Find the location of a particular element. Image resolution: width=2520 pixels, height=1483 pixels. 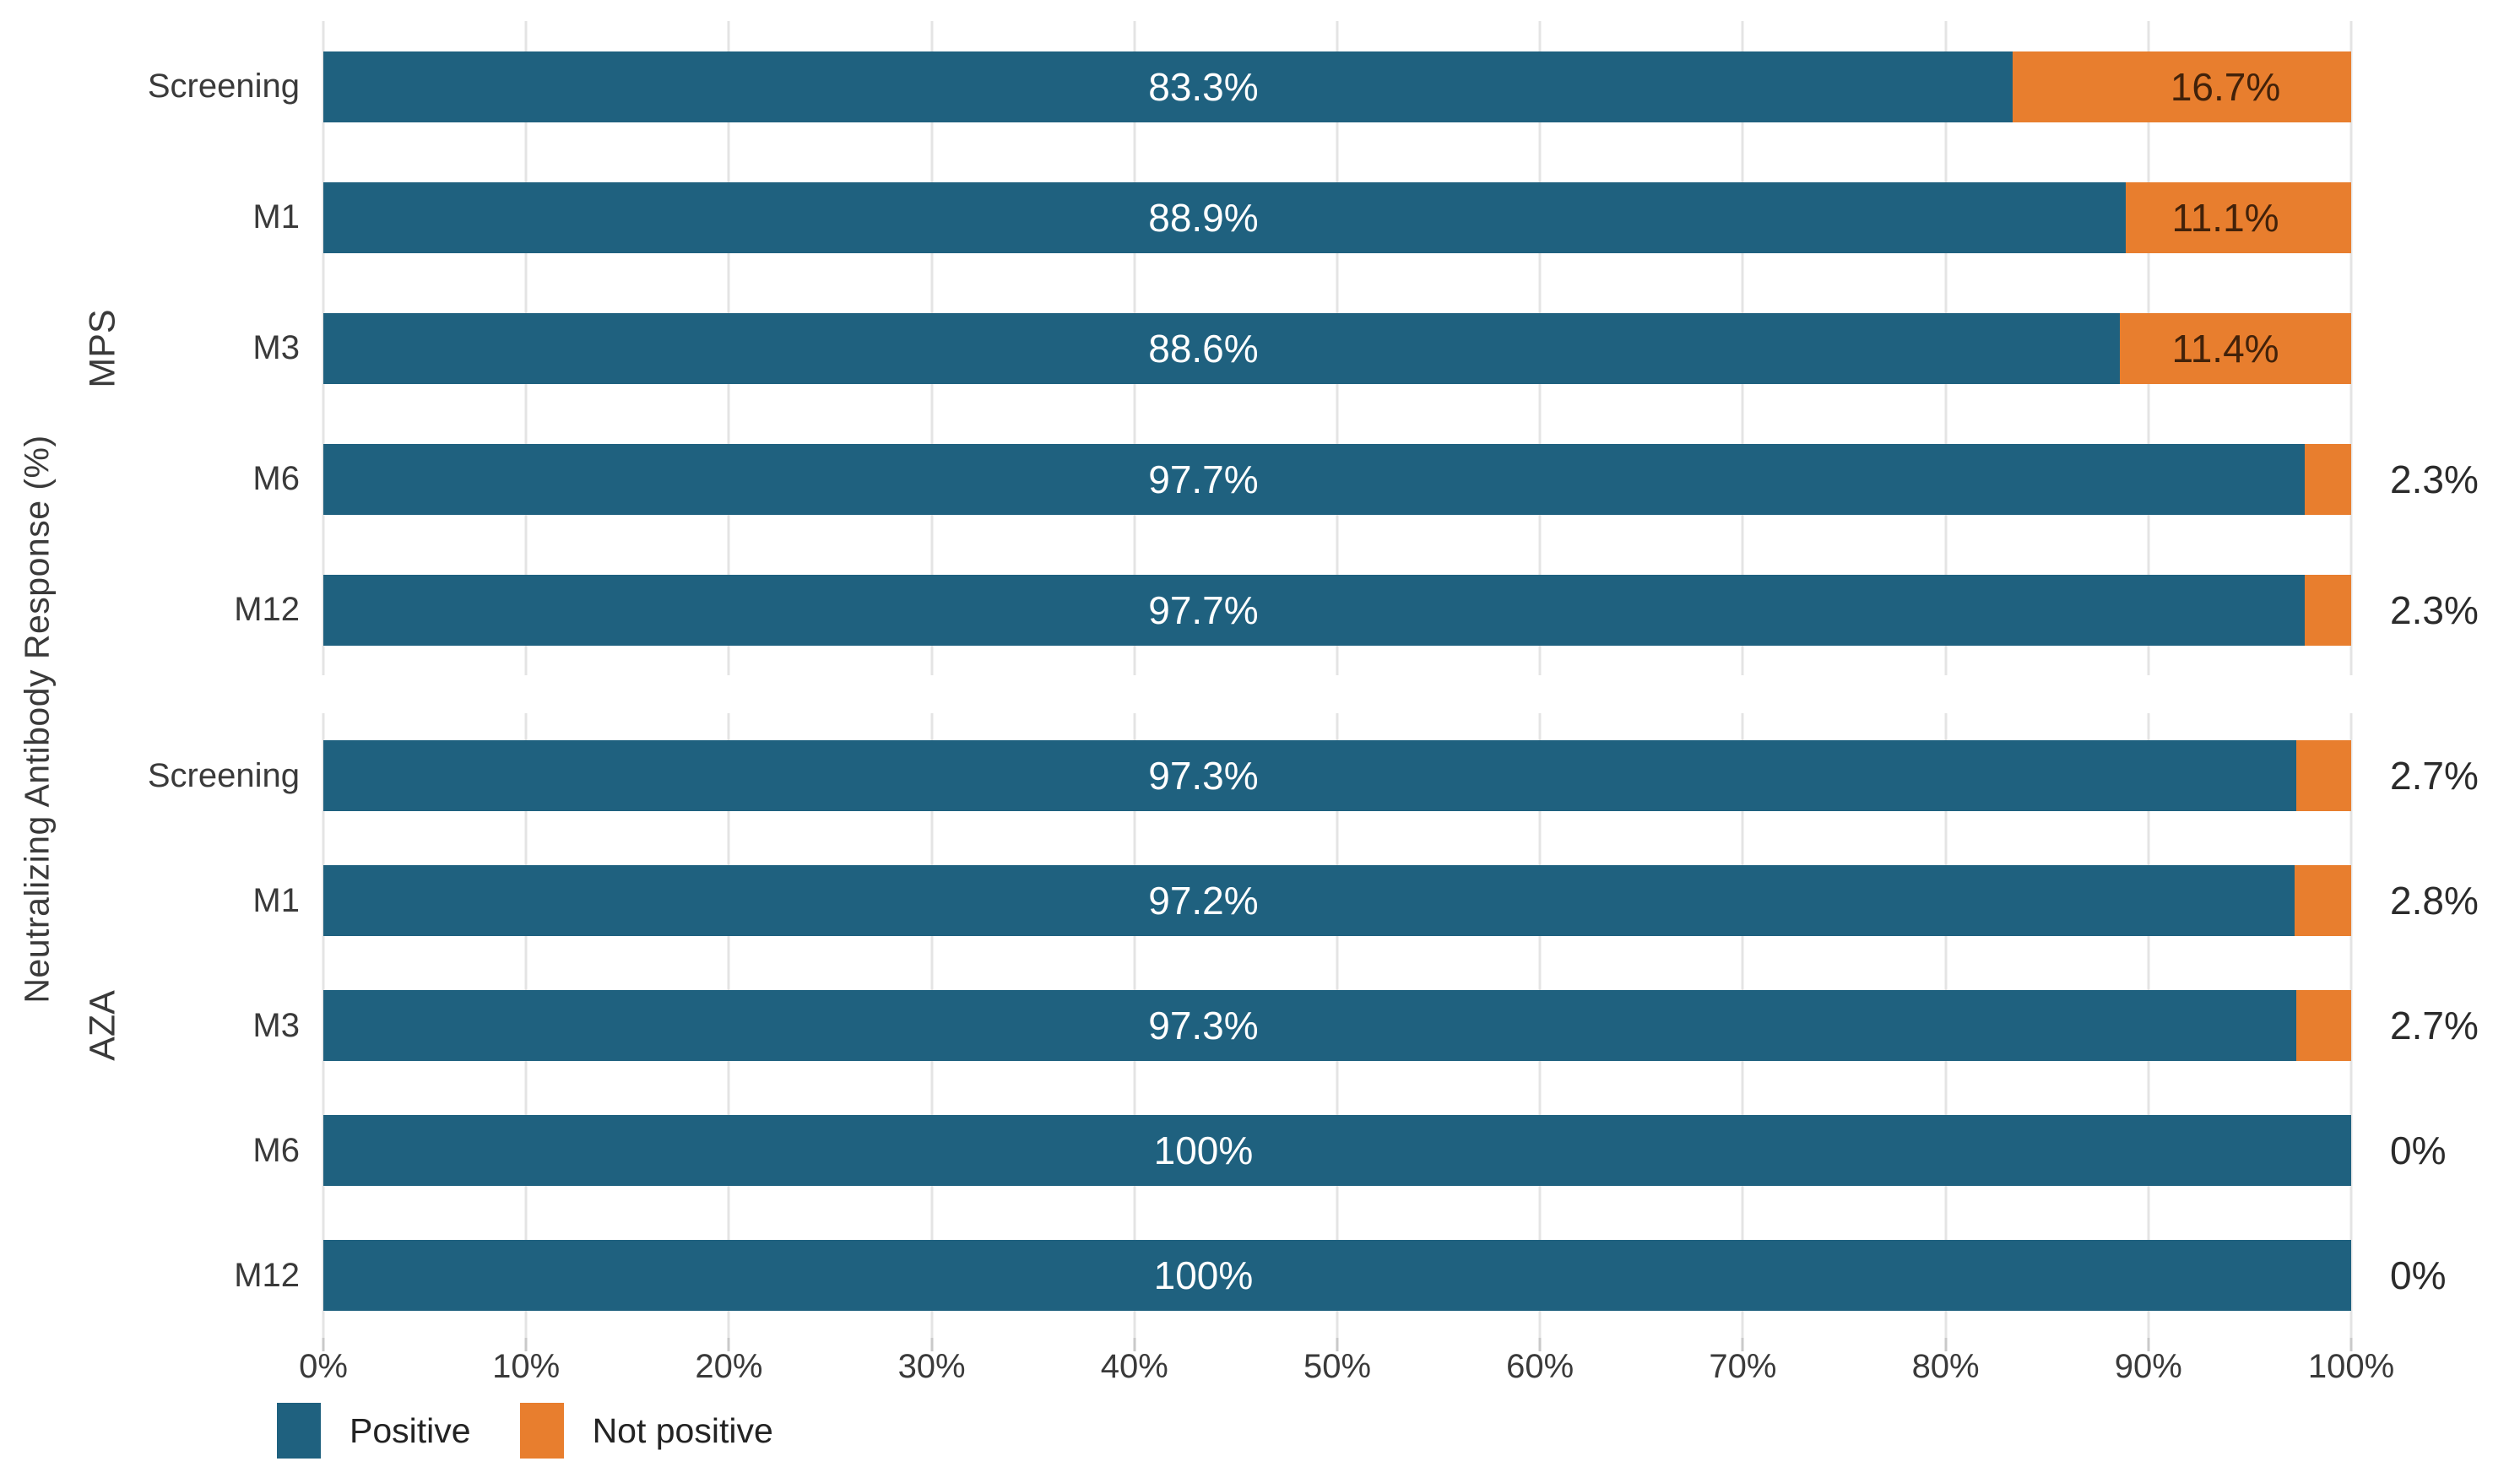

bar-row-aza-screening: 97.3% 2.7% is located at coordinates (1401, 775).